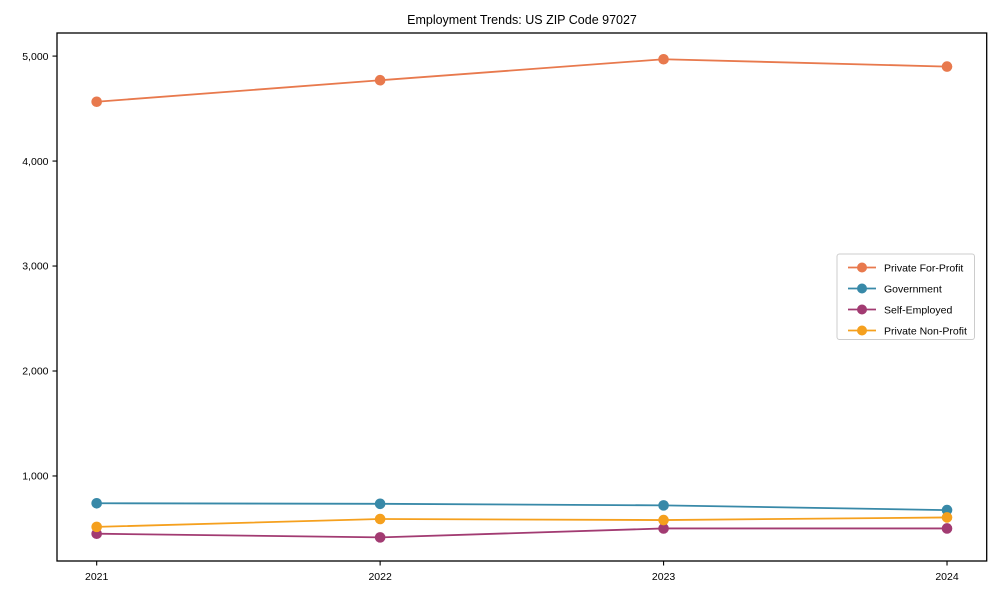  What do you see at coordinates (913, 289) in the screenshot?
I see `legend-label-government: Government` at bounding box center [913, 289].